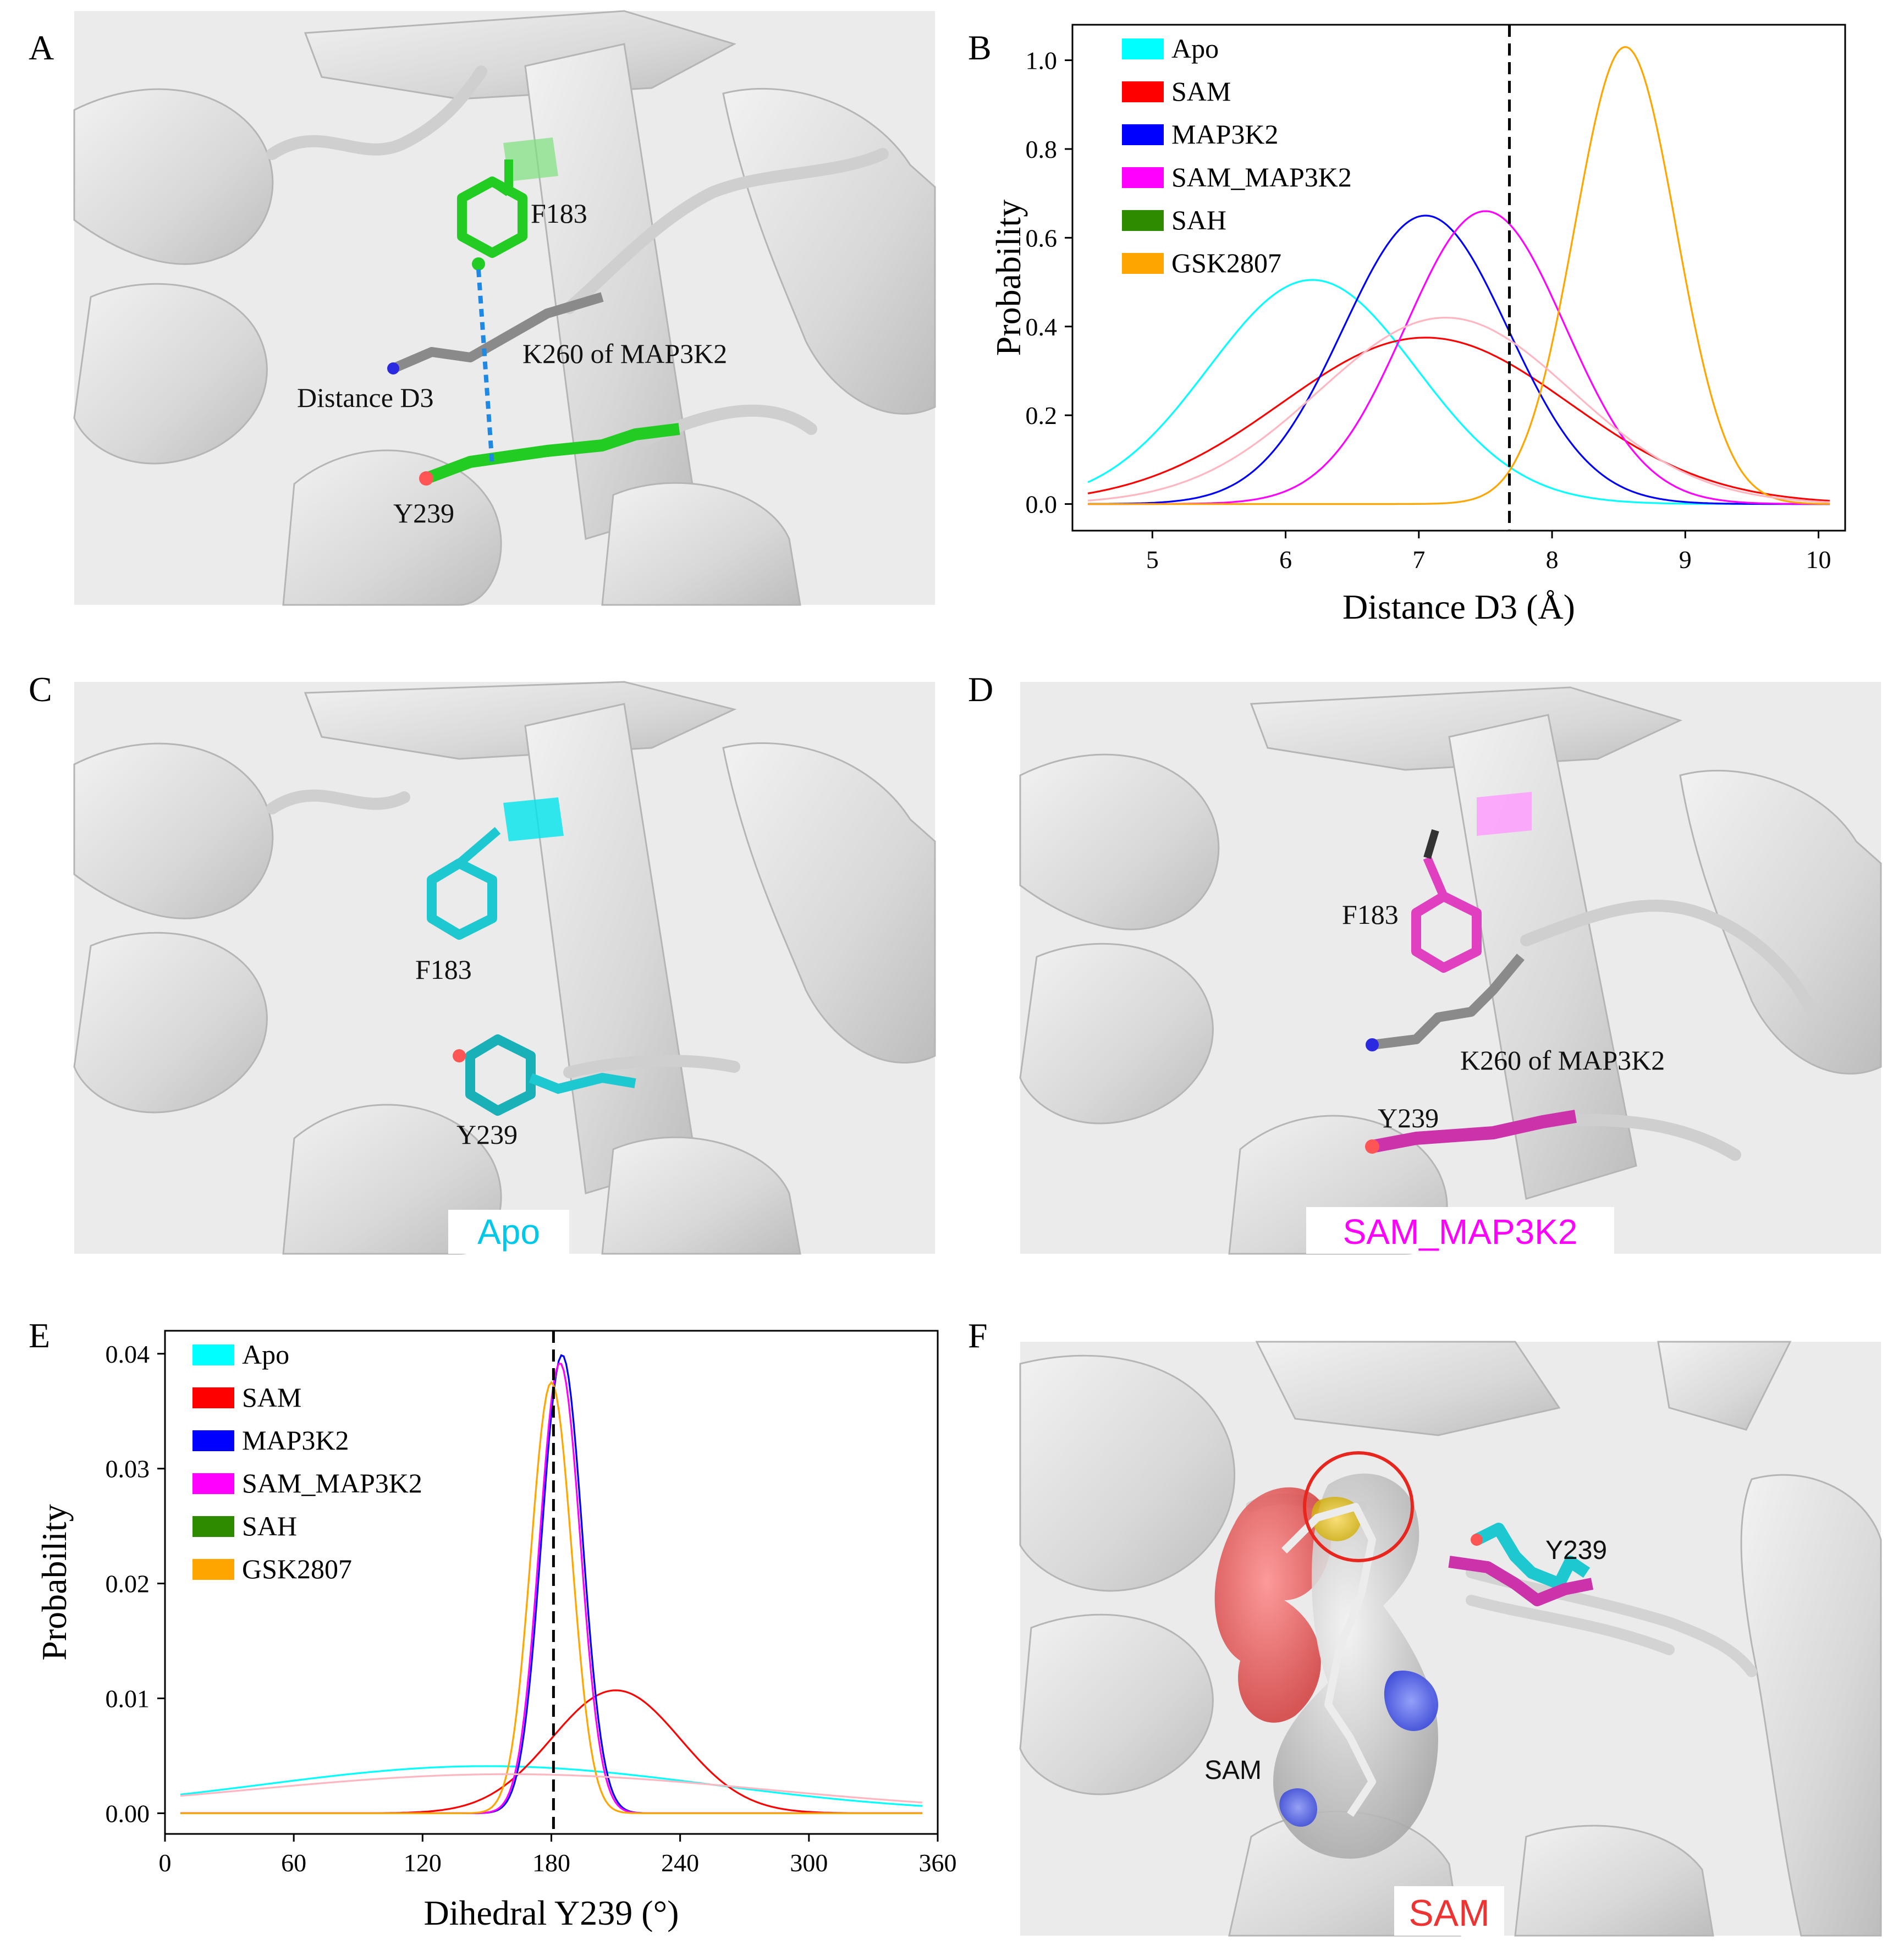  I want to click on chart-b-legend-label: SAM, so click(1201, 91).